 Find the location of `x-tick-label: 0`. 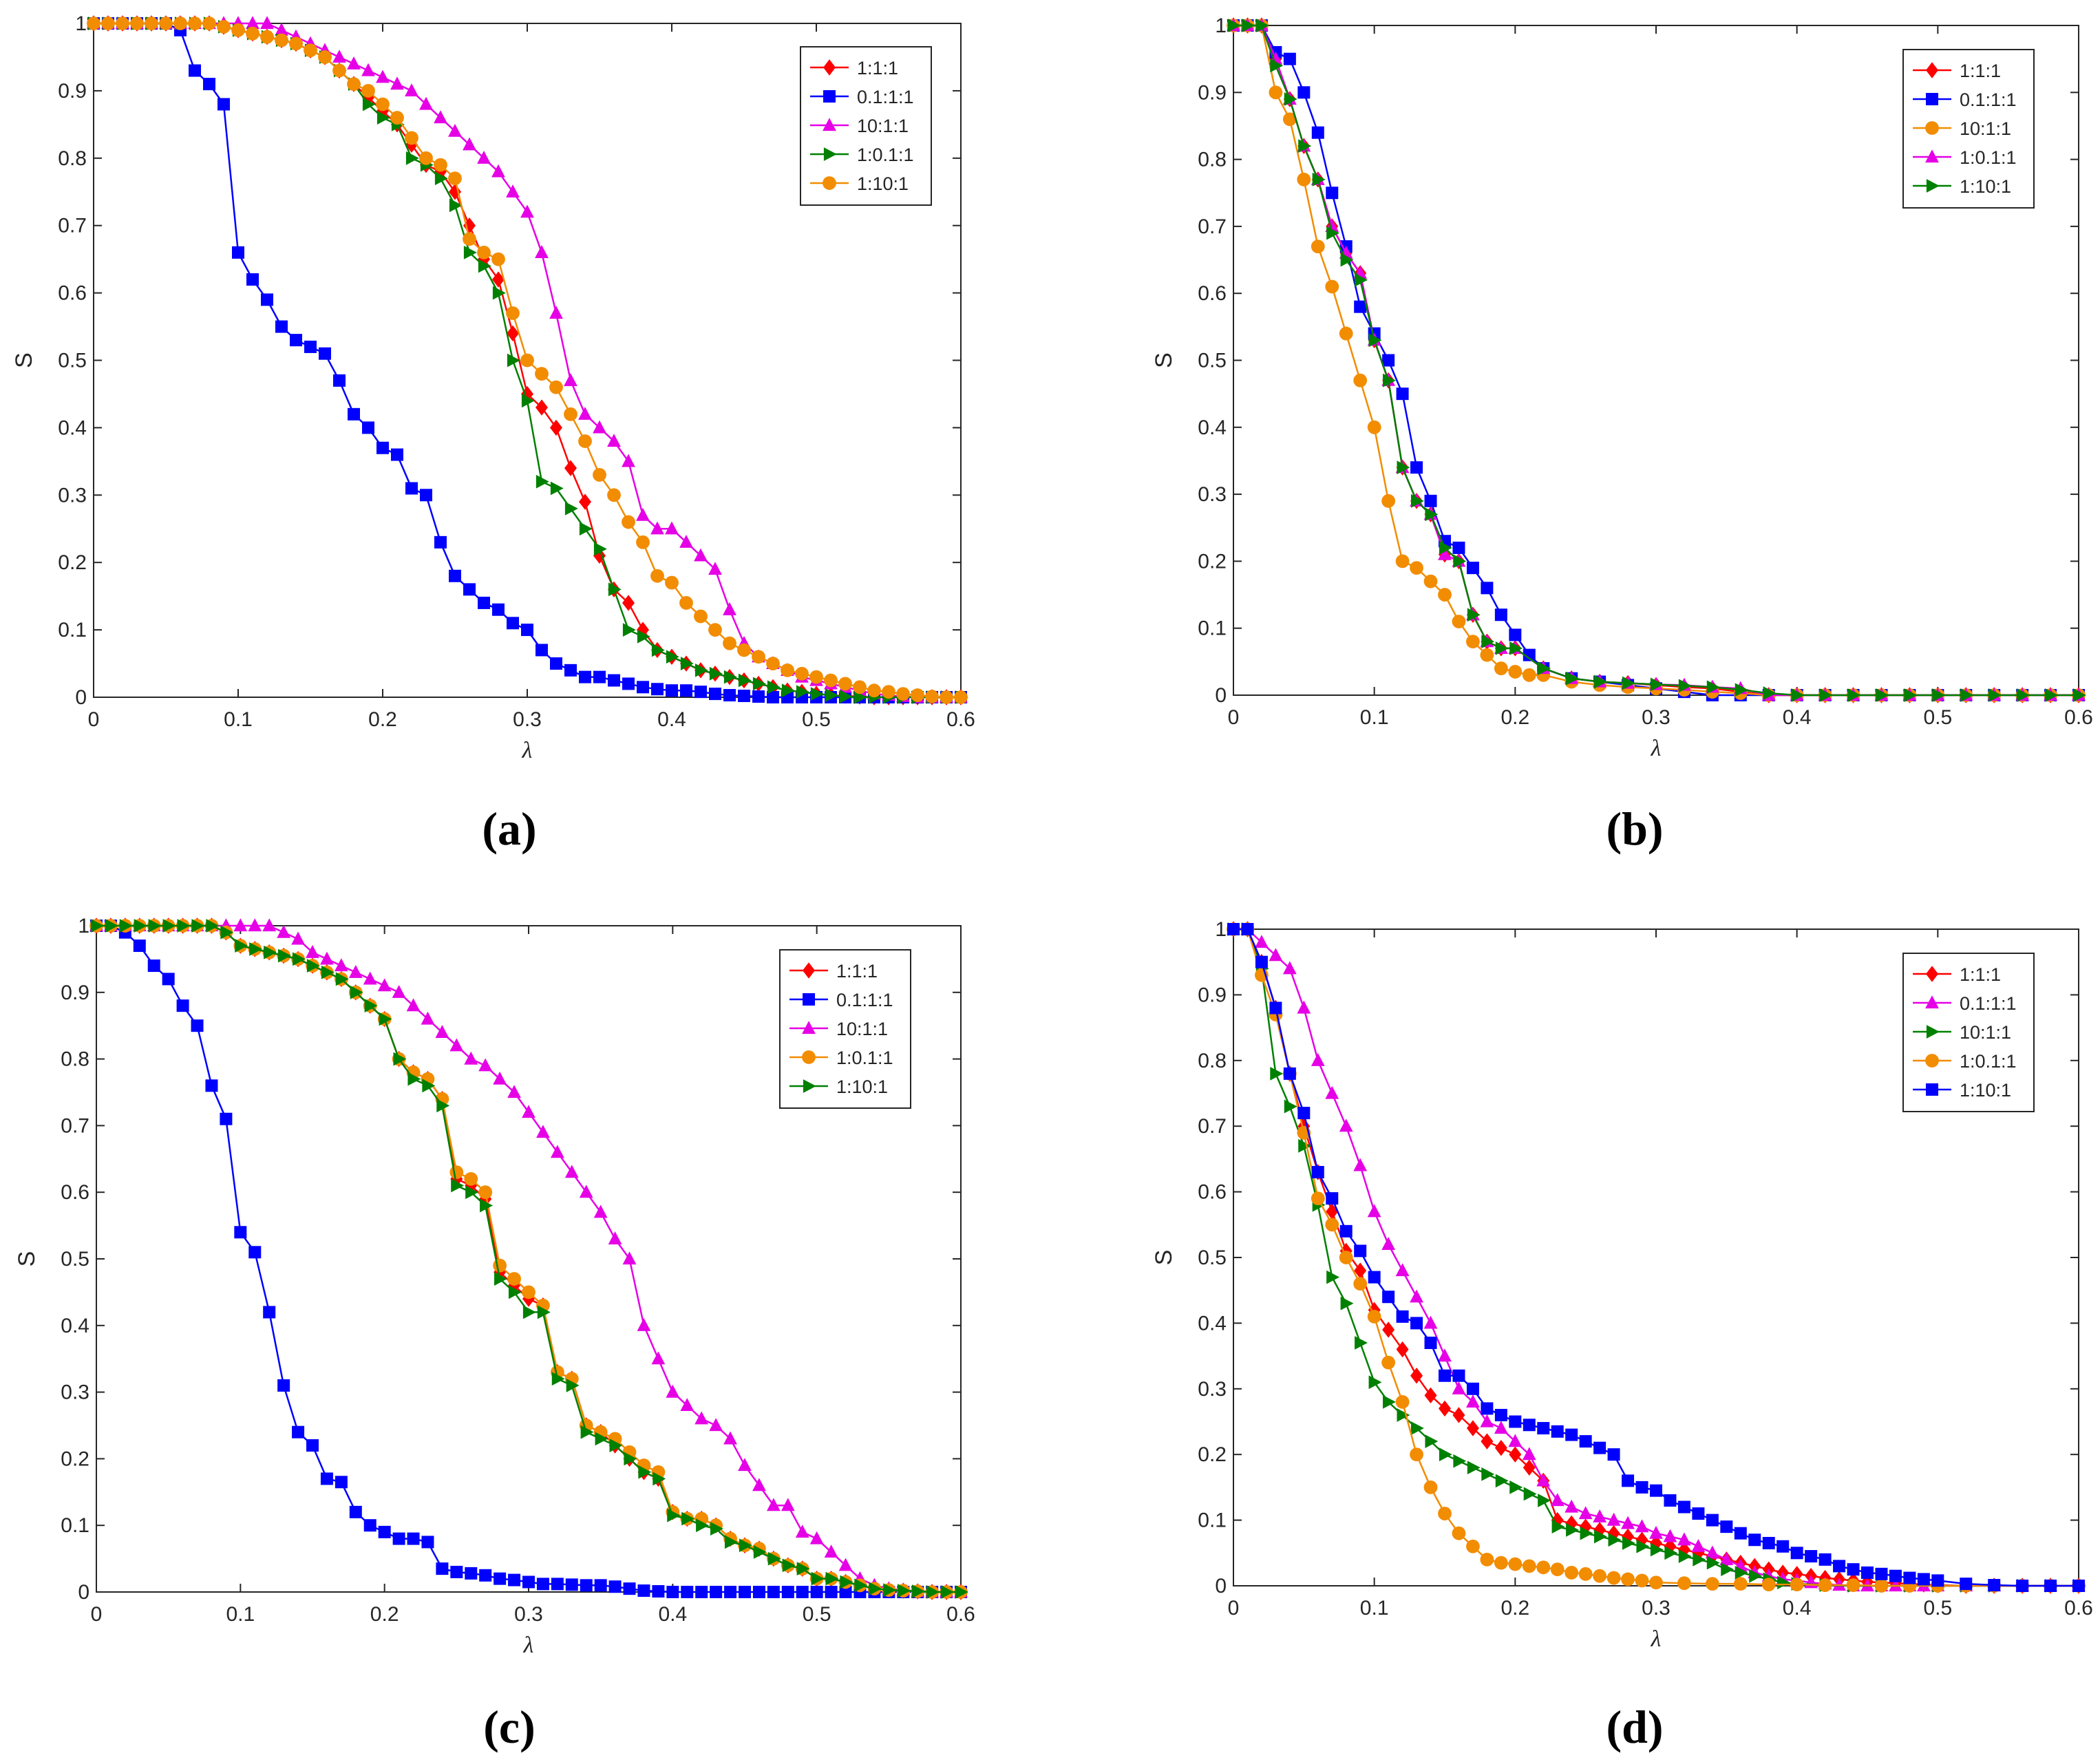

x-tick-label: 0 is located at coordinates (97, 1614).